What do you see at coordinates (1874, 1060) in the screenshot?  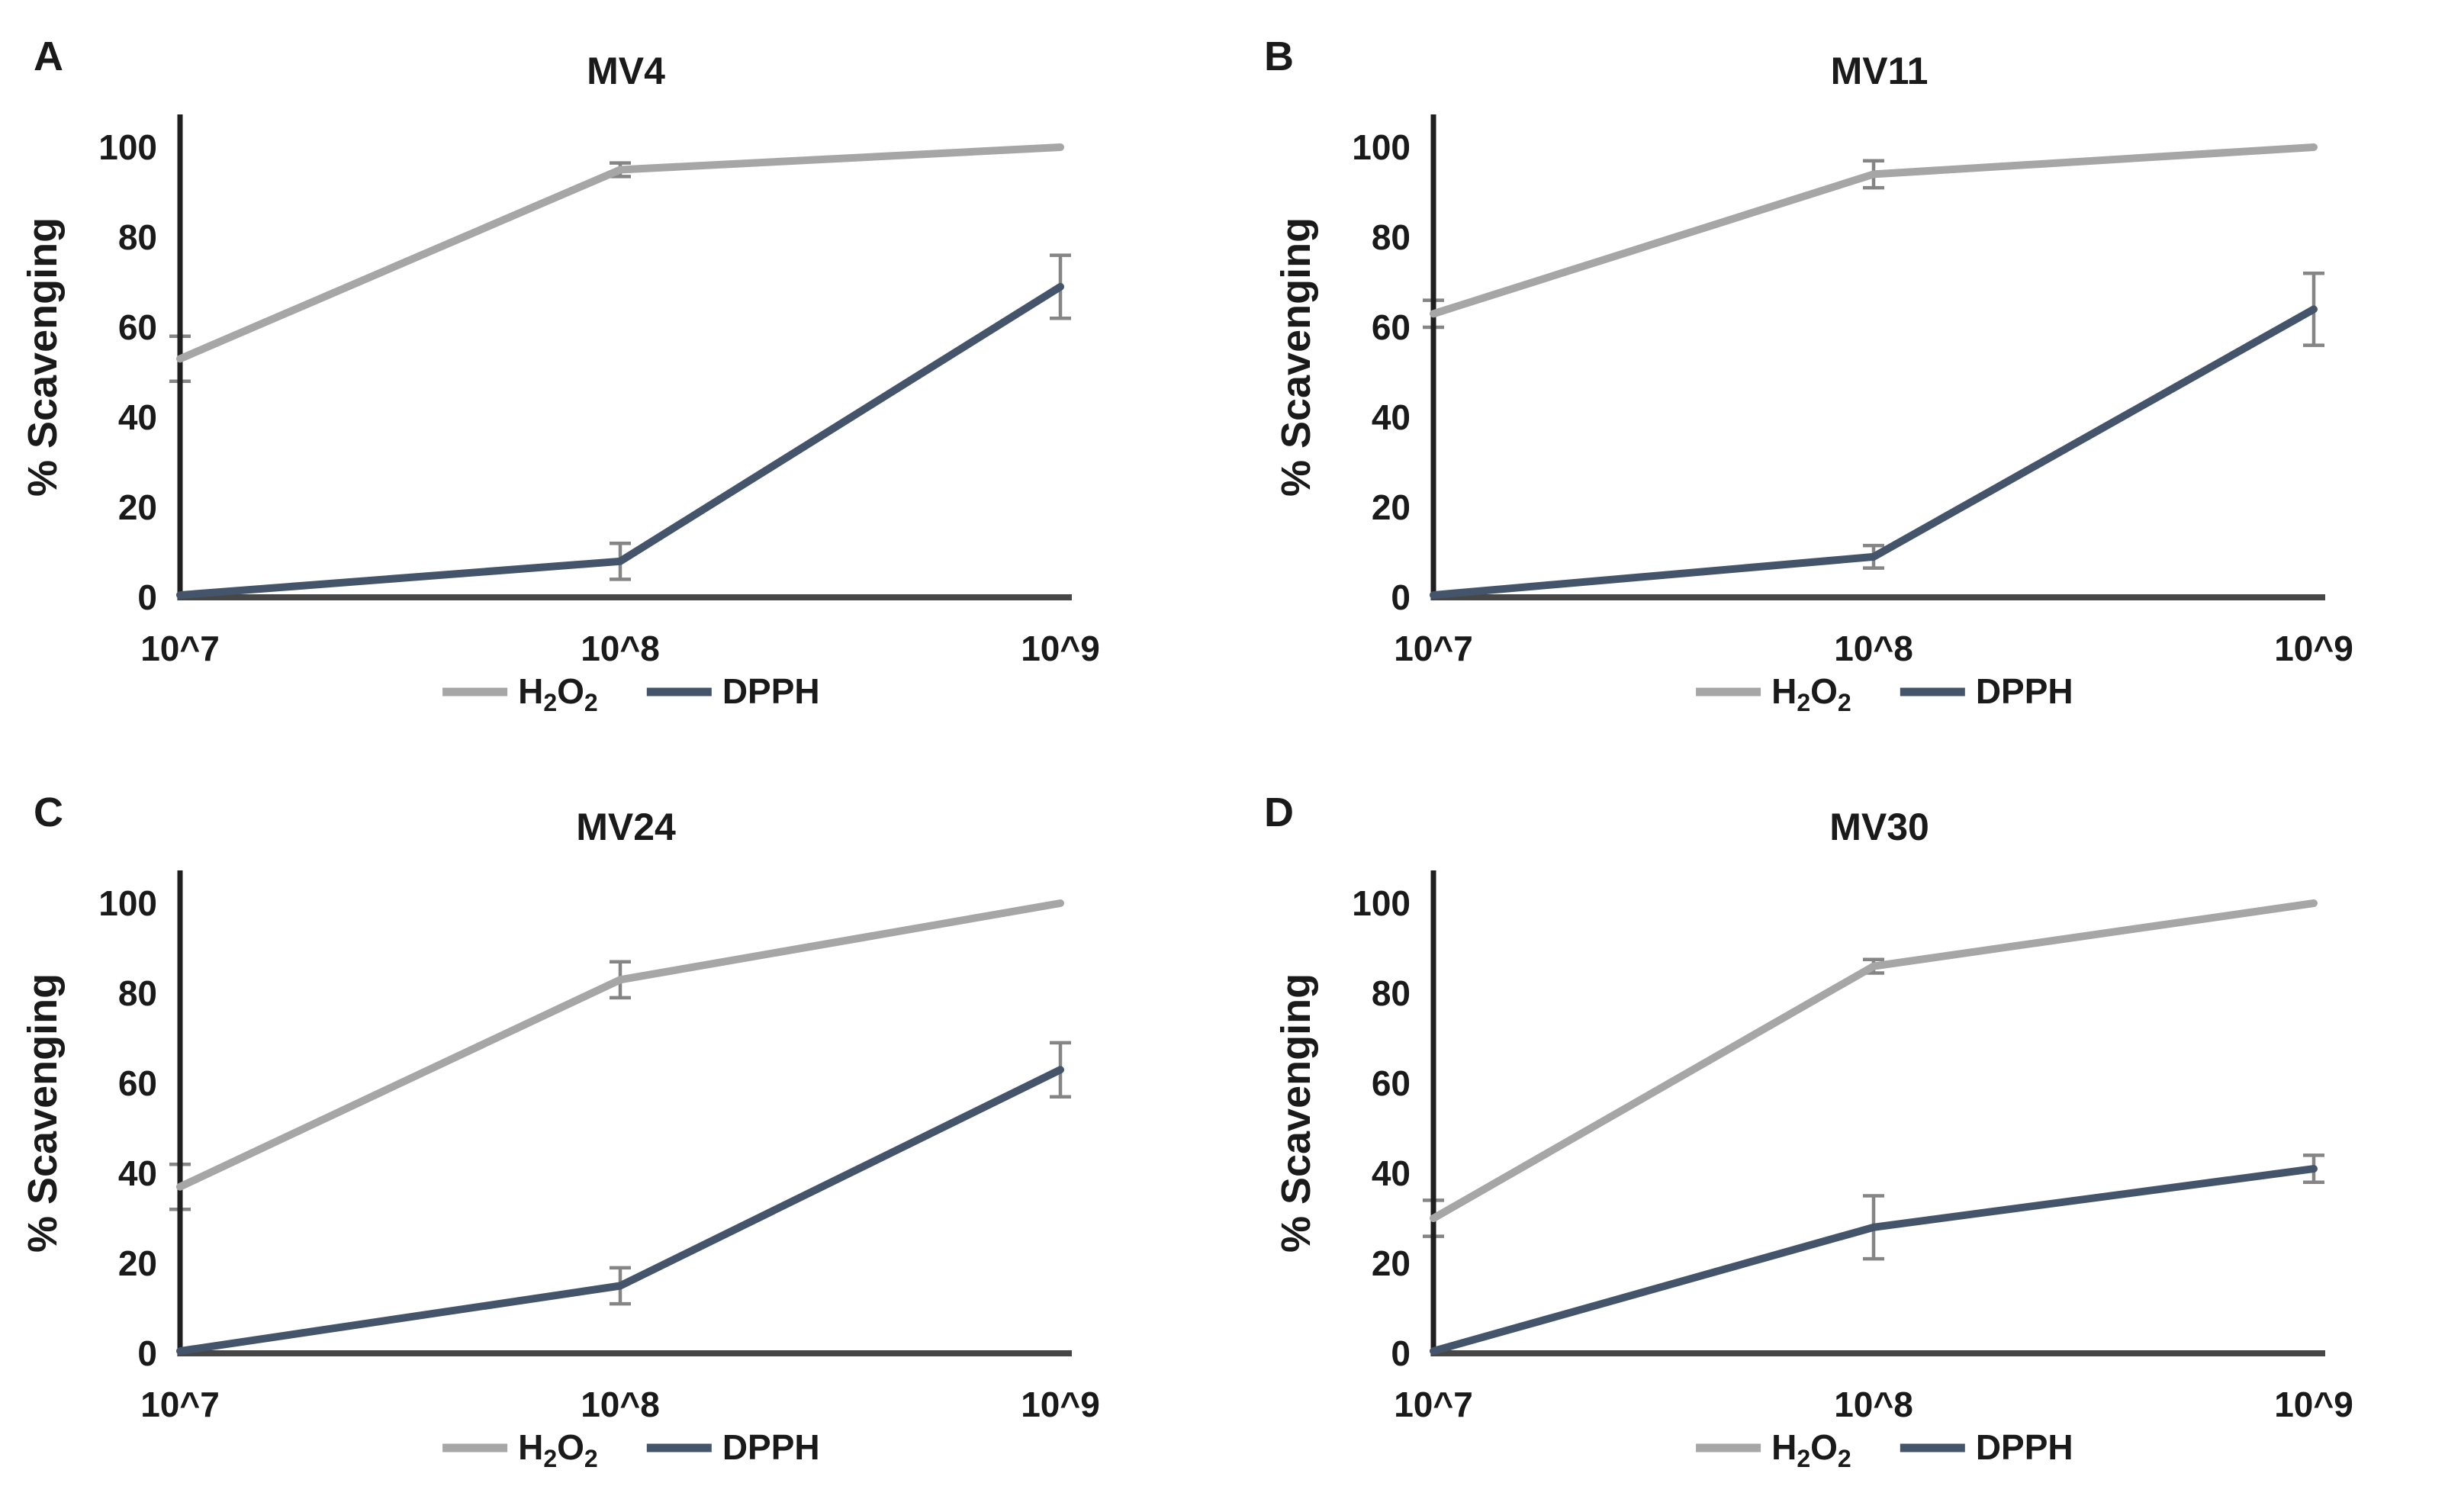 I see `series-line-h2o2-d` at bounding box center [1874, 1060].